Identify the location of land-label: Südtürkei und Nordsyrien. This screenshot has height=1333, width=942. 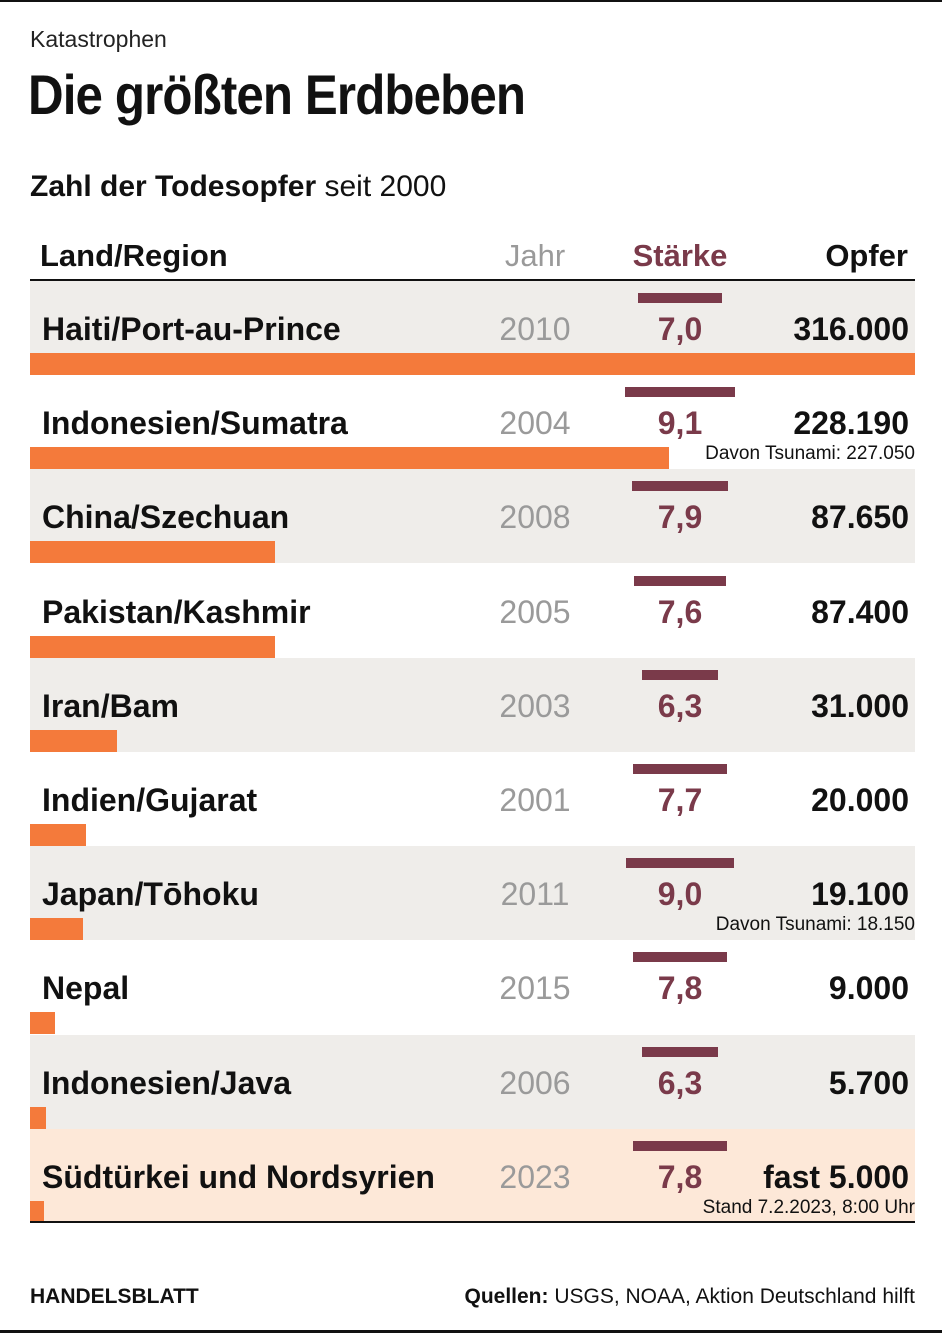
(238, 1176).